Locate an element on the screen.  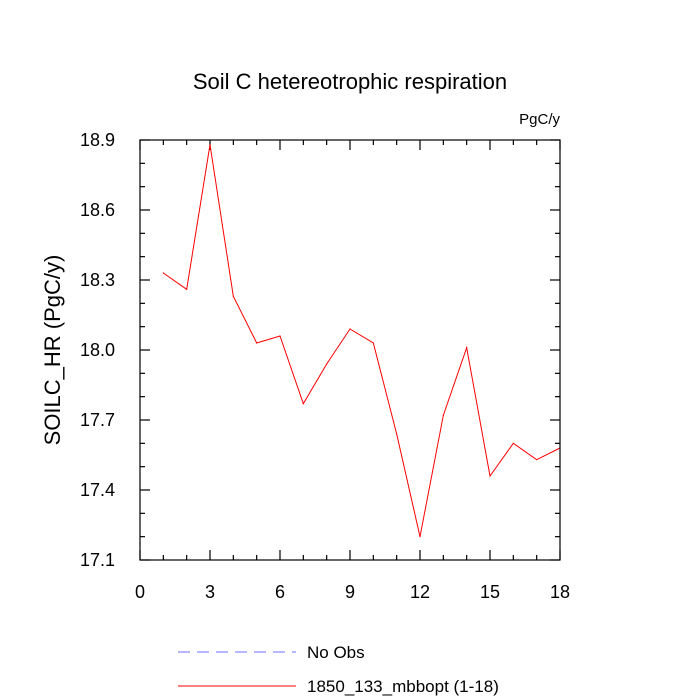
x-tick-label: 3 is located at coordinates (210, 592).